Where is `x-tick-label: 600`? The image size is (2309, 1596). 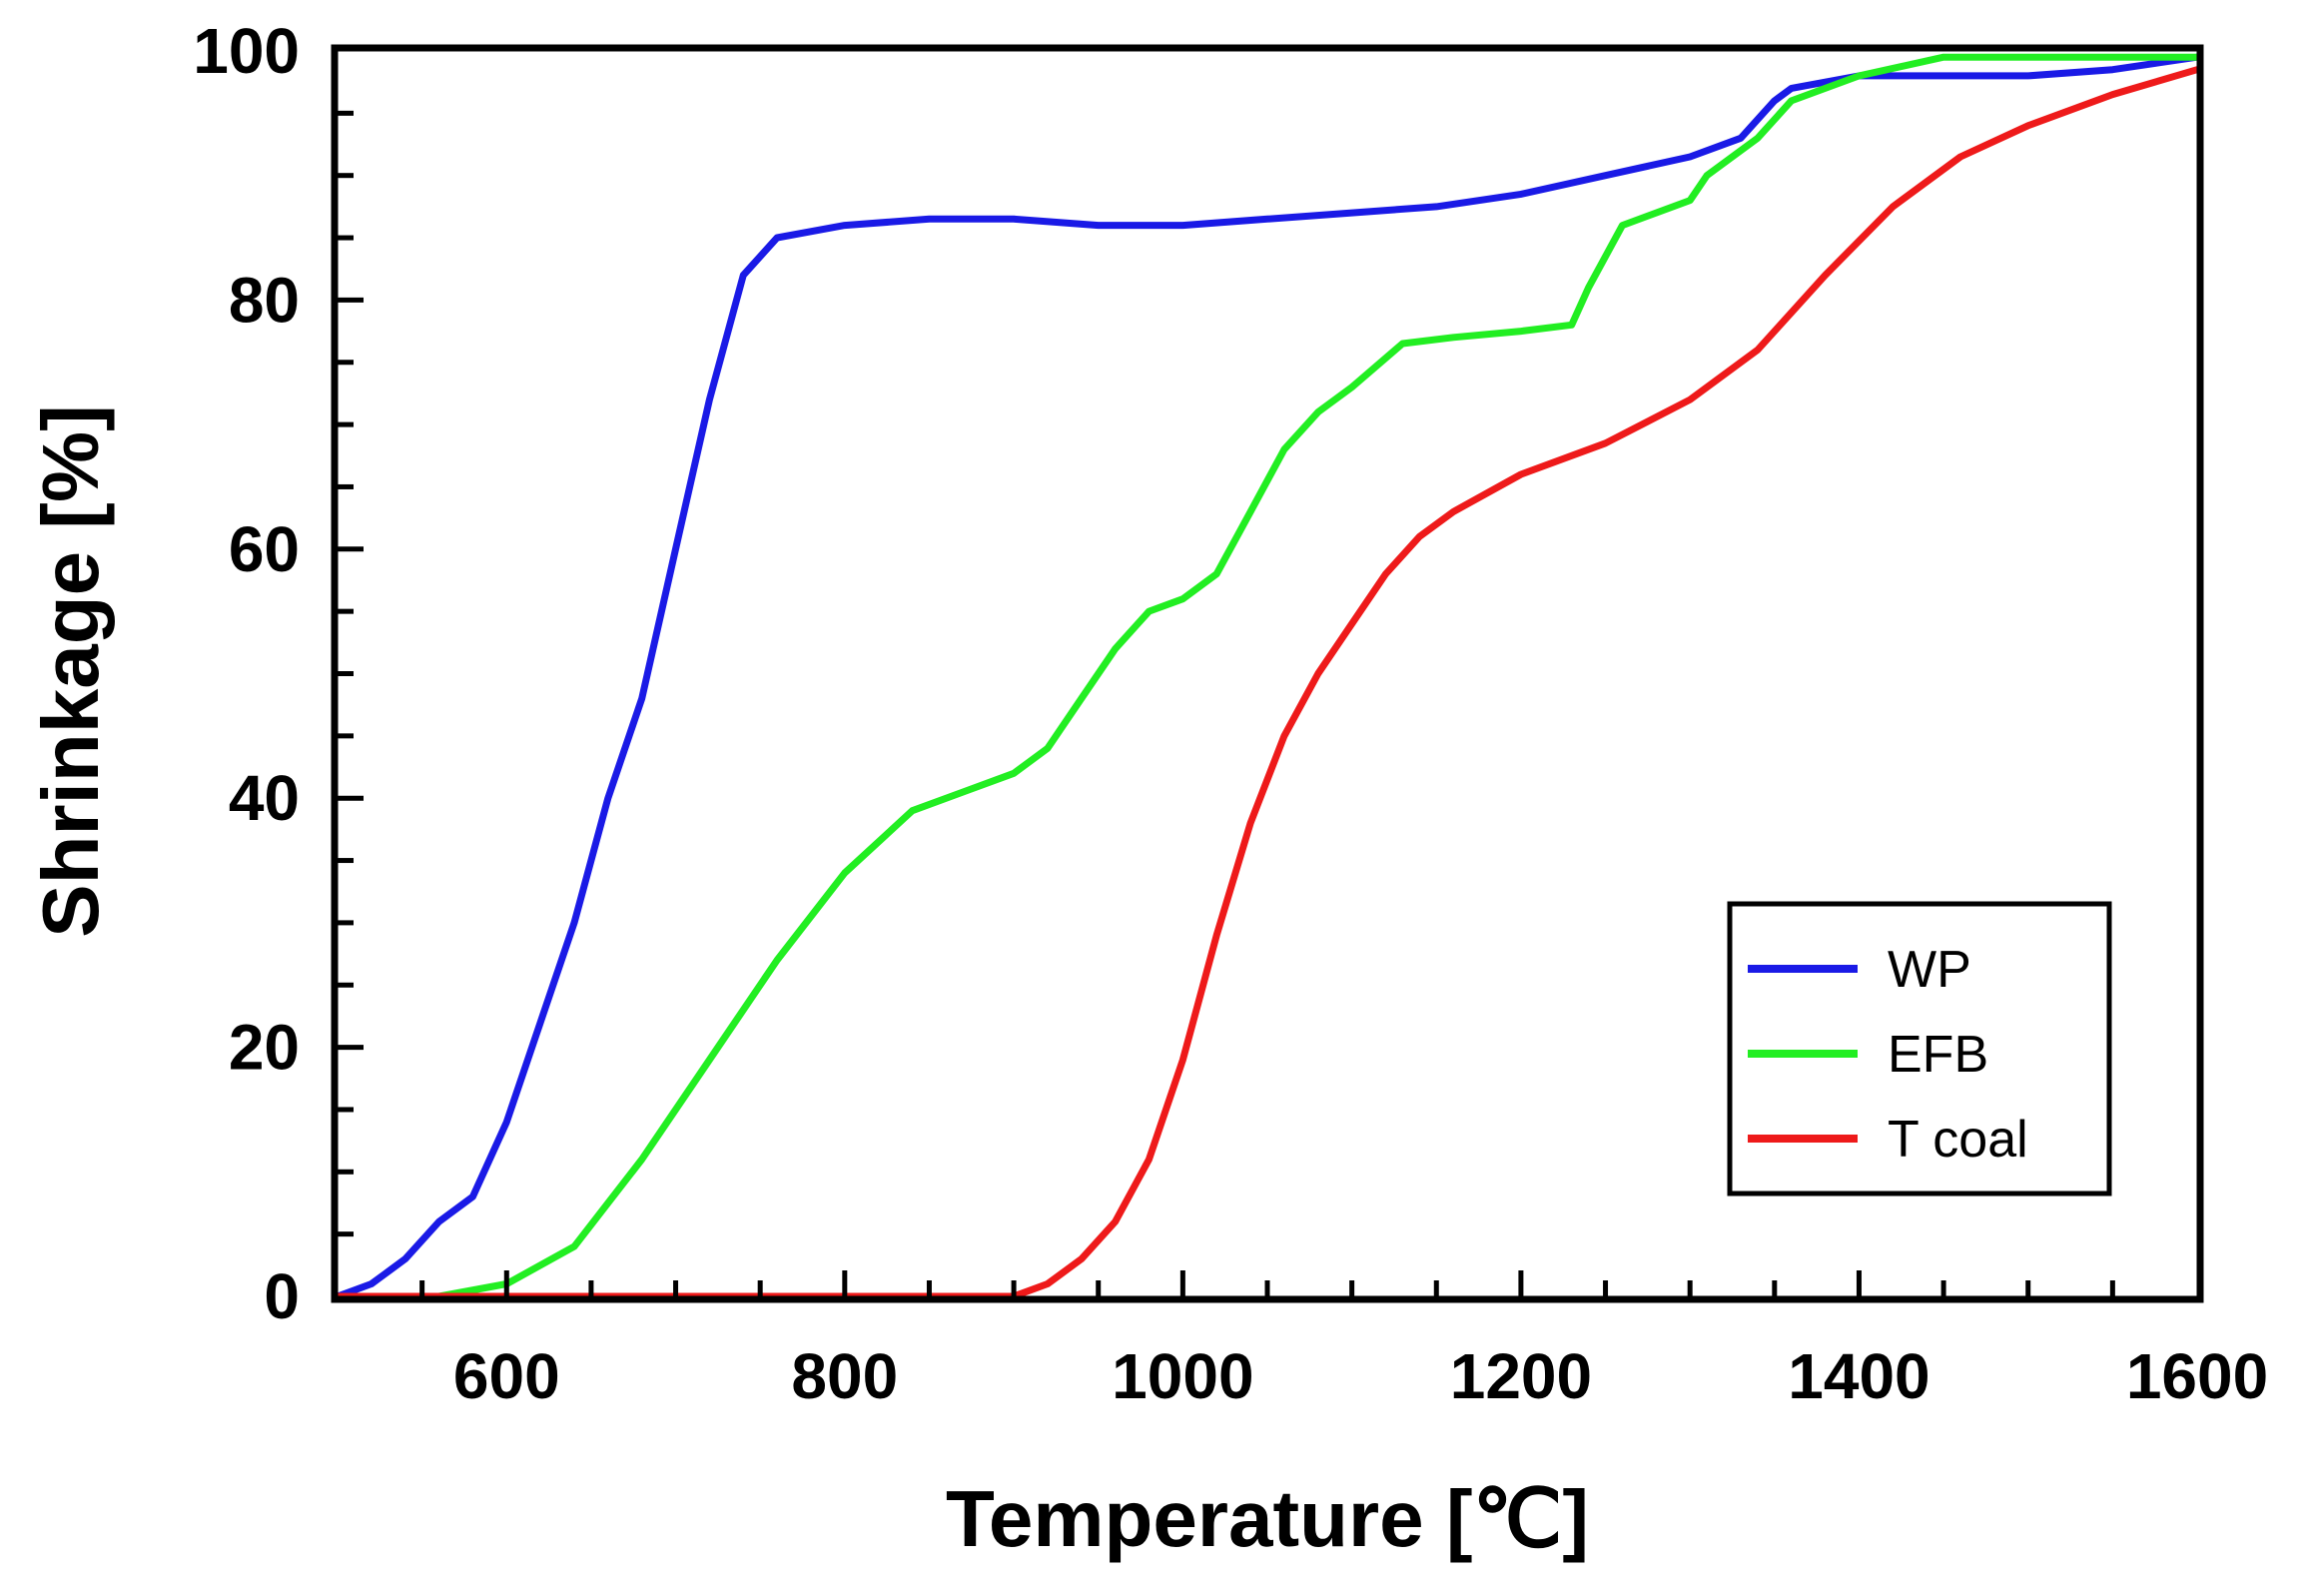 x-tick-label: 600 is located at coordinates (506, 1376).